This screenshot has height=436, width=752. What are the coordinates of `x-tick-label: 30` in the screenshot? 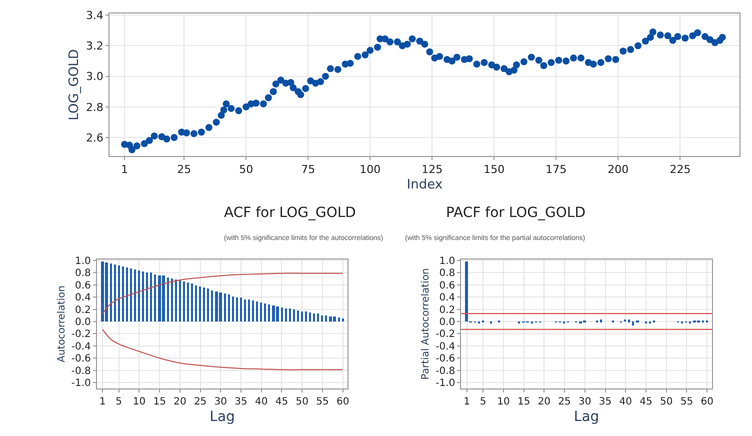 It's located at (585, 402).